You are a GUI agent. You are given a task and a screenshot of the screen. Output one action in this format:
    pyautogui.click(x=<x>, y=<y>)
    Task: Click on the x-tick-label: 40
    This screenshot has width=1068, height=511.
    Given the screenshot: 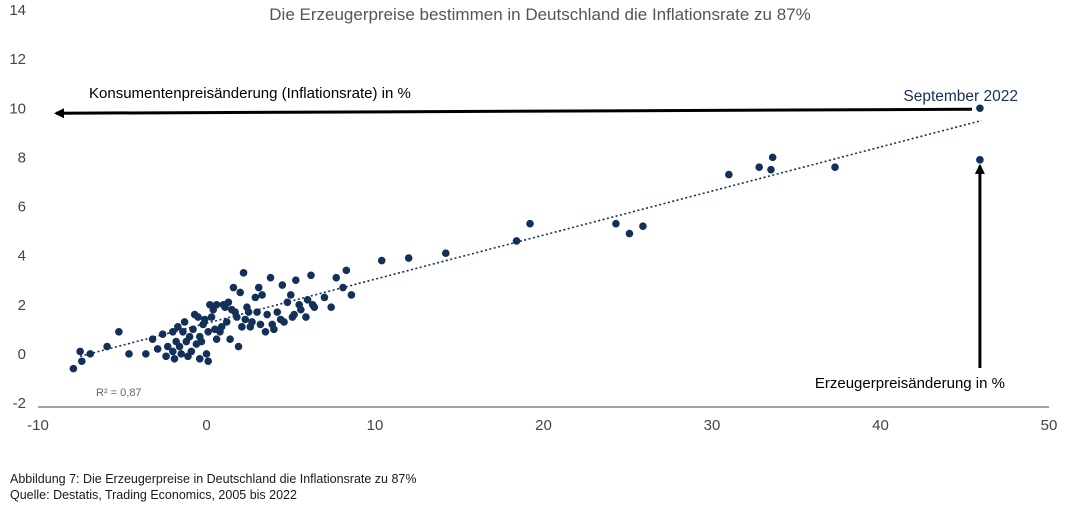 What is the action you would take?
    pyautogui.click(x=880, y=425)
    